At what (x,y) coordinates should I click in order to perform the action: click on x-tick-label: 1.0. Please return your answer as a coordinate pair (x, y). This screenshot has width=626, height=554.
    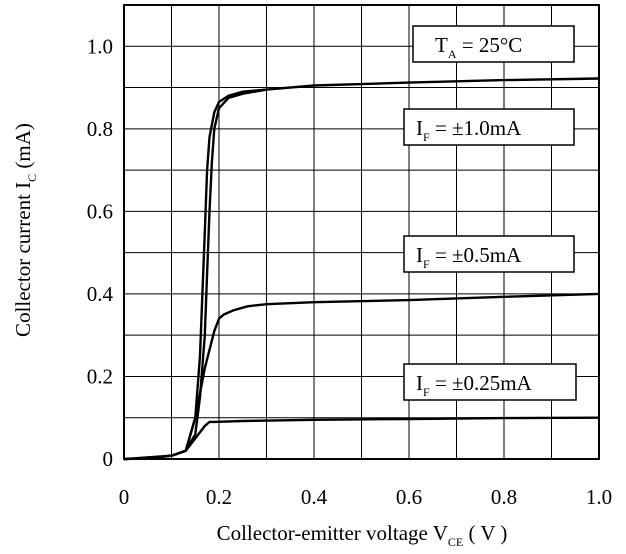
    Looking at the image, I should click on (599, 497).